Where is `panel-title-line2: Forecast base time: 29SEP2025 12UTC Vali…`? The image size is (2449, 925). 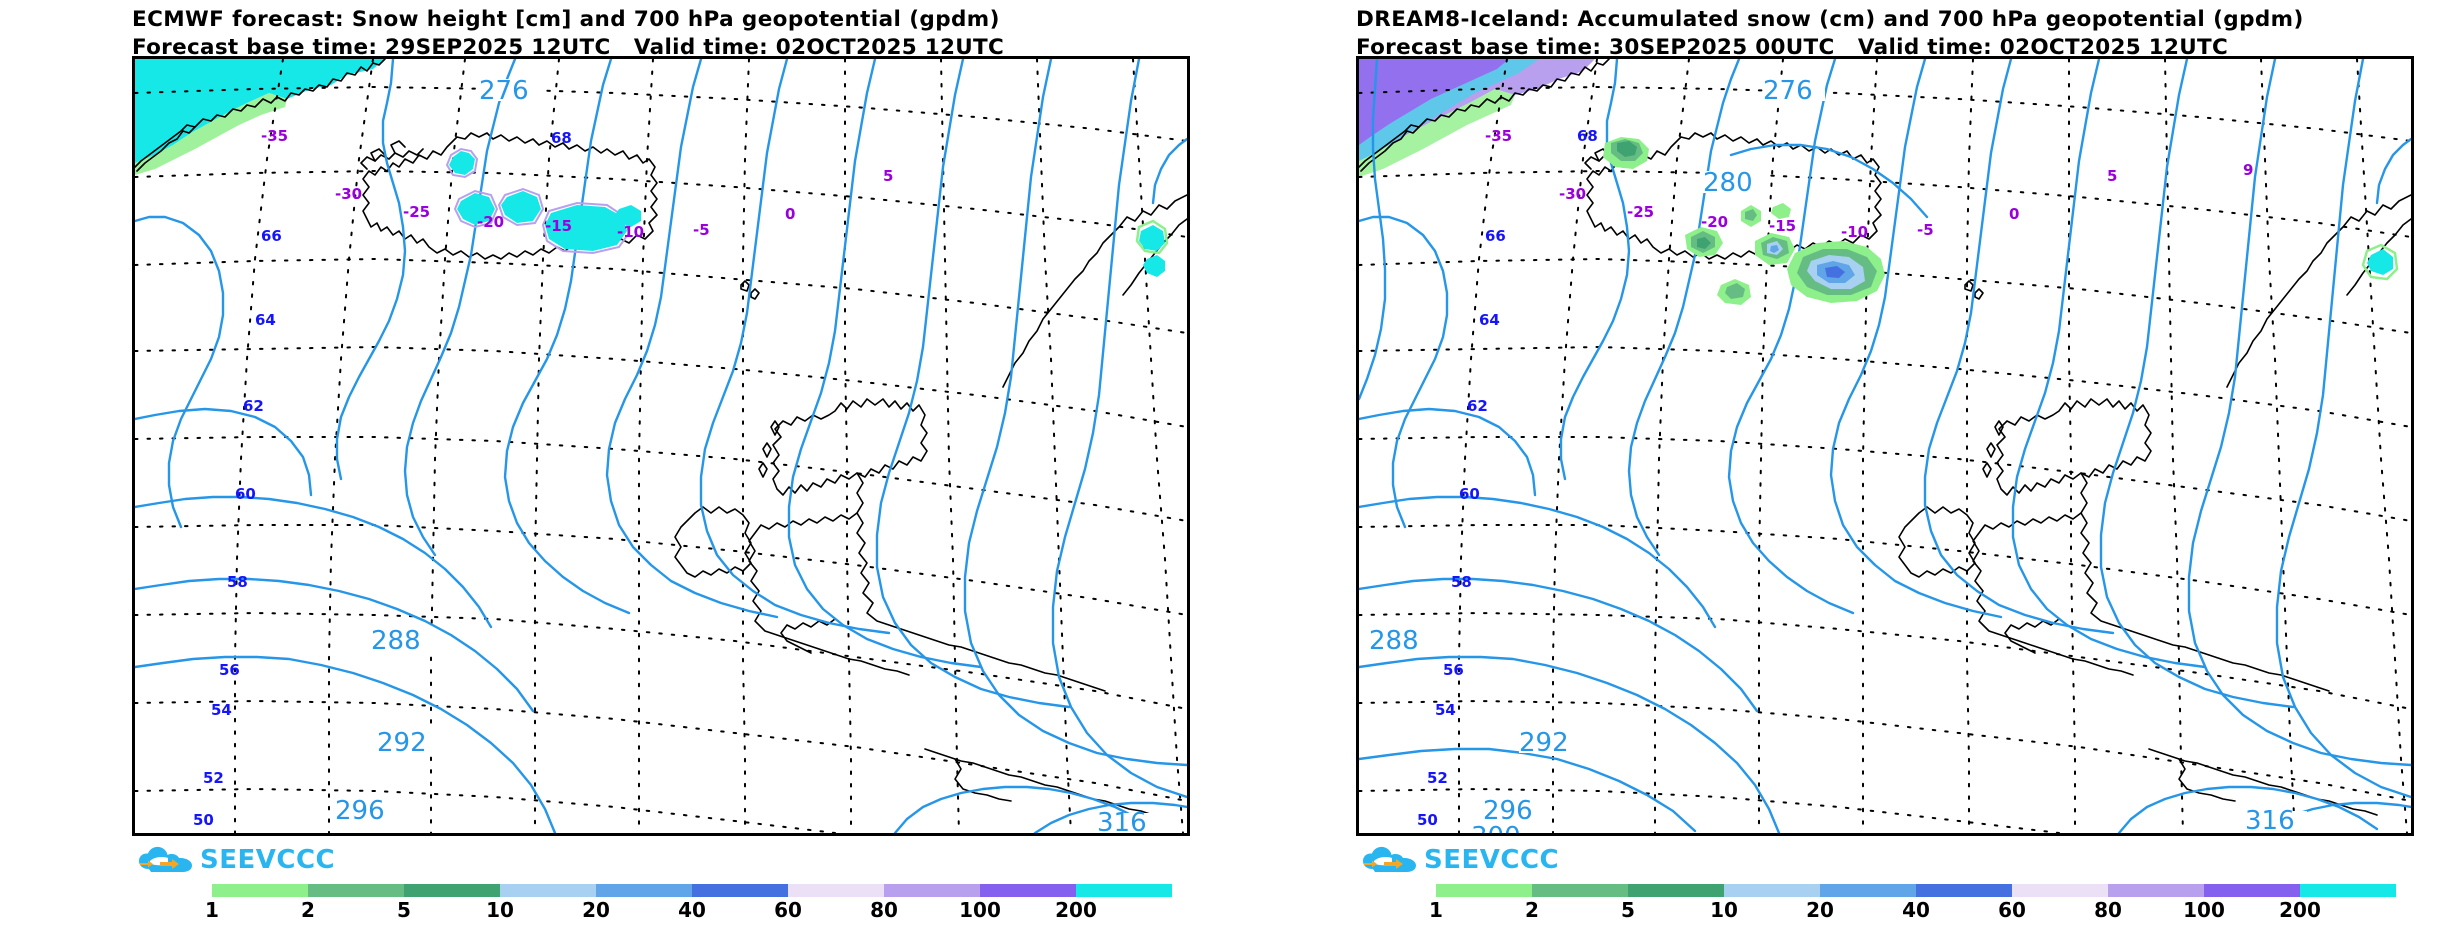 panel-title-line2: Forecast base time: 29SEP2025 12UTC Vali… is located at coordinates (568, 47).